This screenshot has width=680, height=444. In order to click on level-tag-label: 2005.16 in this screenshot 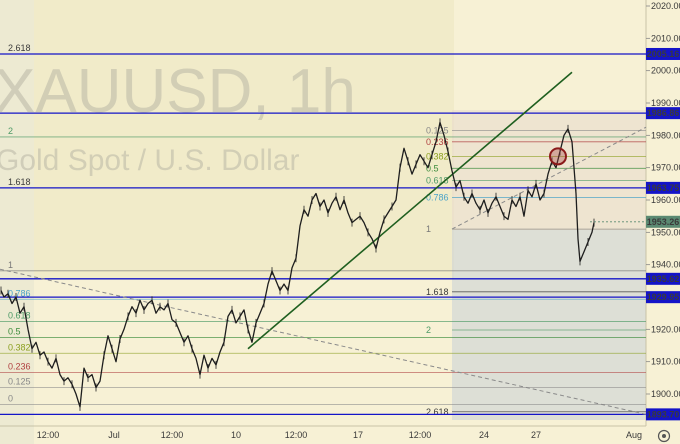, I will do `click(663, 54)`.